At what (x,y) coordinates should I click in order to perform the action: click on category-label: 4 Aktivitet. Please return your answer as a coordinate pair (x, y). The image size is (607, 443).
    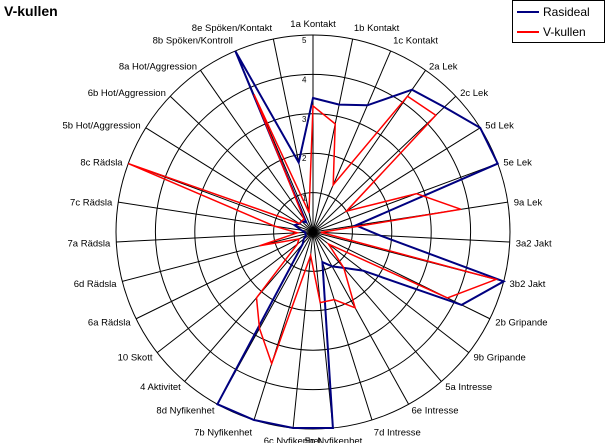
    Looking at the image, I should click on (160, 387).